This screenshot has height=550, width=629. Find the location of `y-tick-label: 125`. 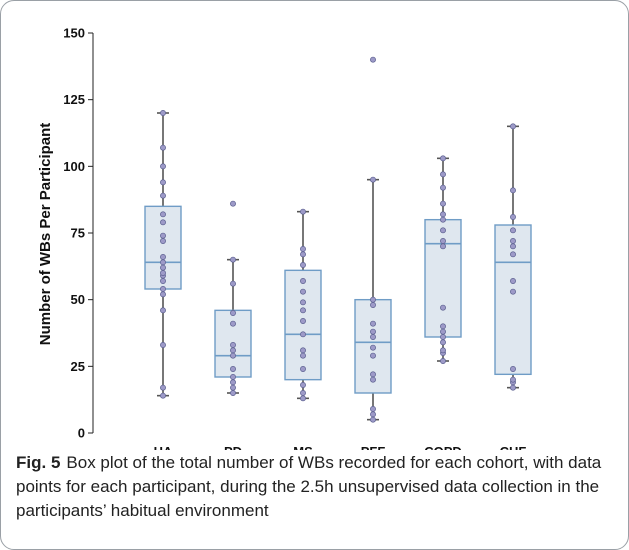

y-tick-label: 125 is located at coordinates (74, 99).